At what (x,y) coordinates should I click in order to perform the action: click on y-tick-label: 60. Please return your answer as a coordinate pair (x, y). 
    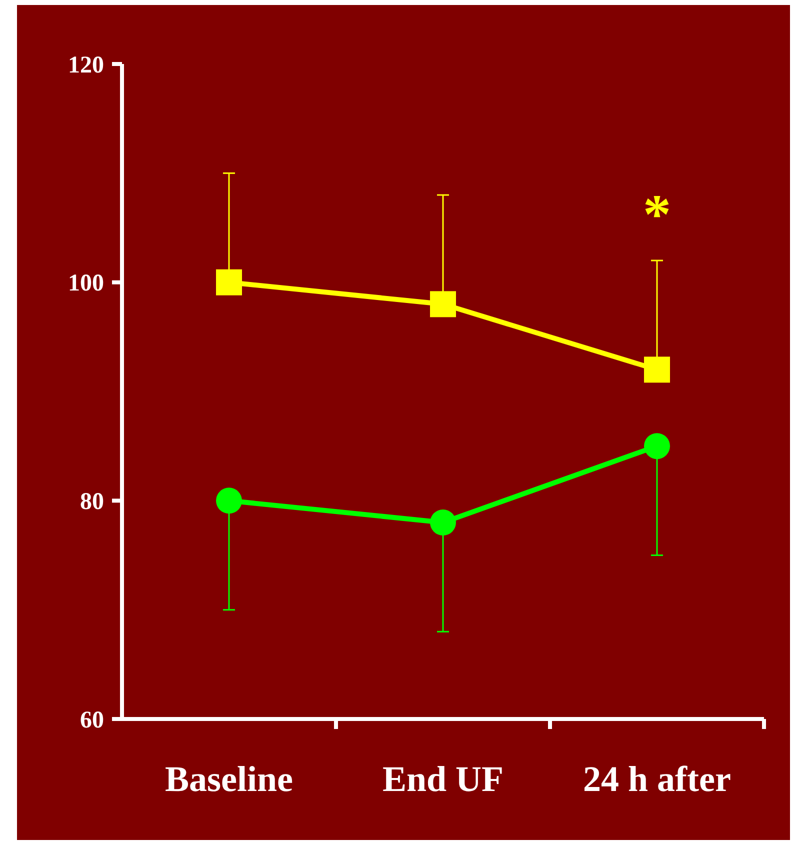
    Looking at the image, I should click on (92, 720).